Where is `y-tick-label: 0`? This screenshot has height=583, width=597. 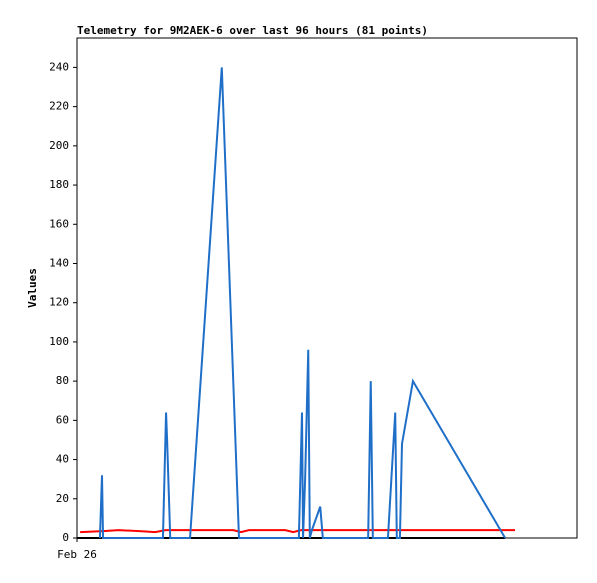
y-tick-label: 0 is located at coordinates (65, 537).